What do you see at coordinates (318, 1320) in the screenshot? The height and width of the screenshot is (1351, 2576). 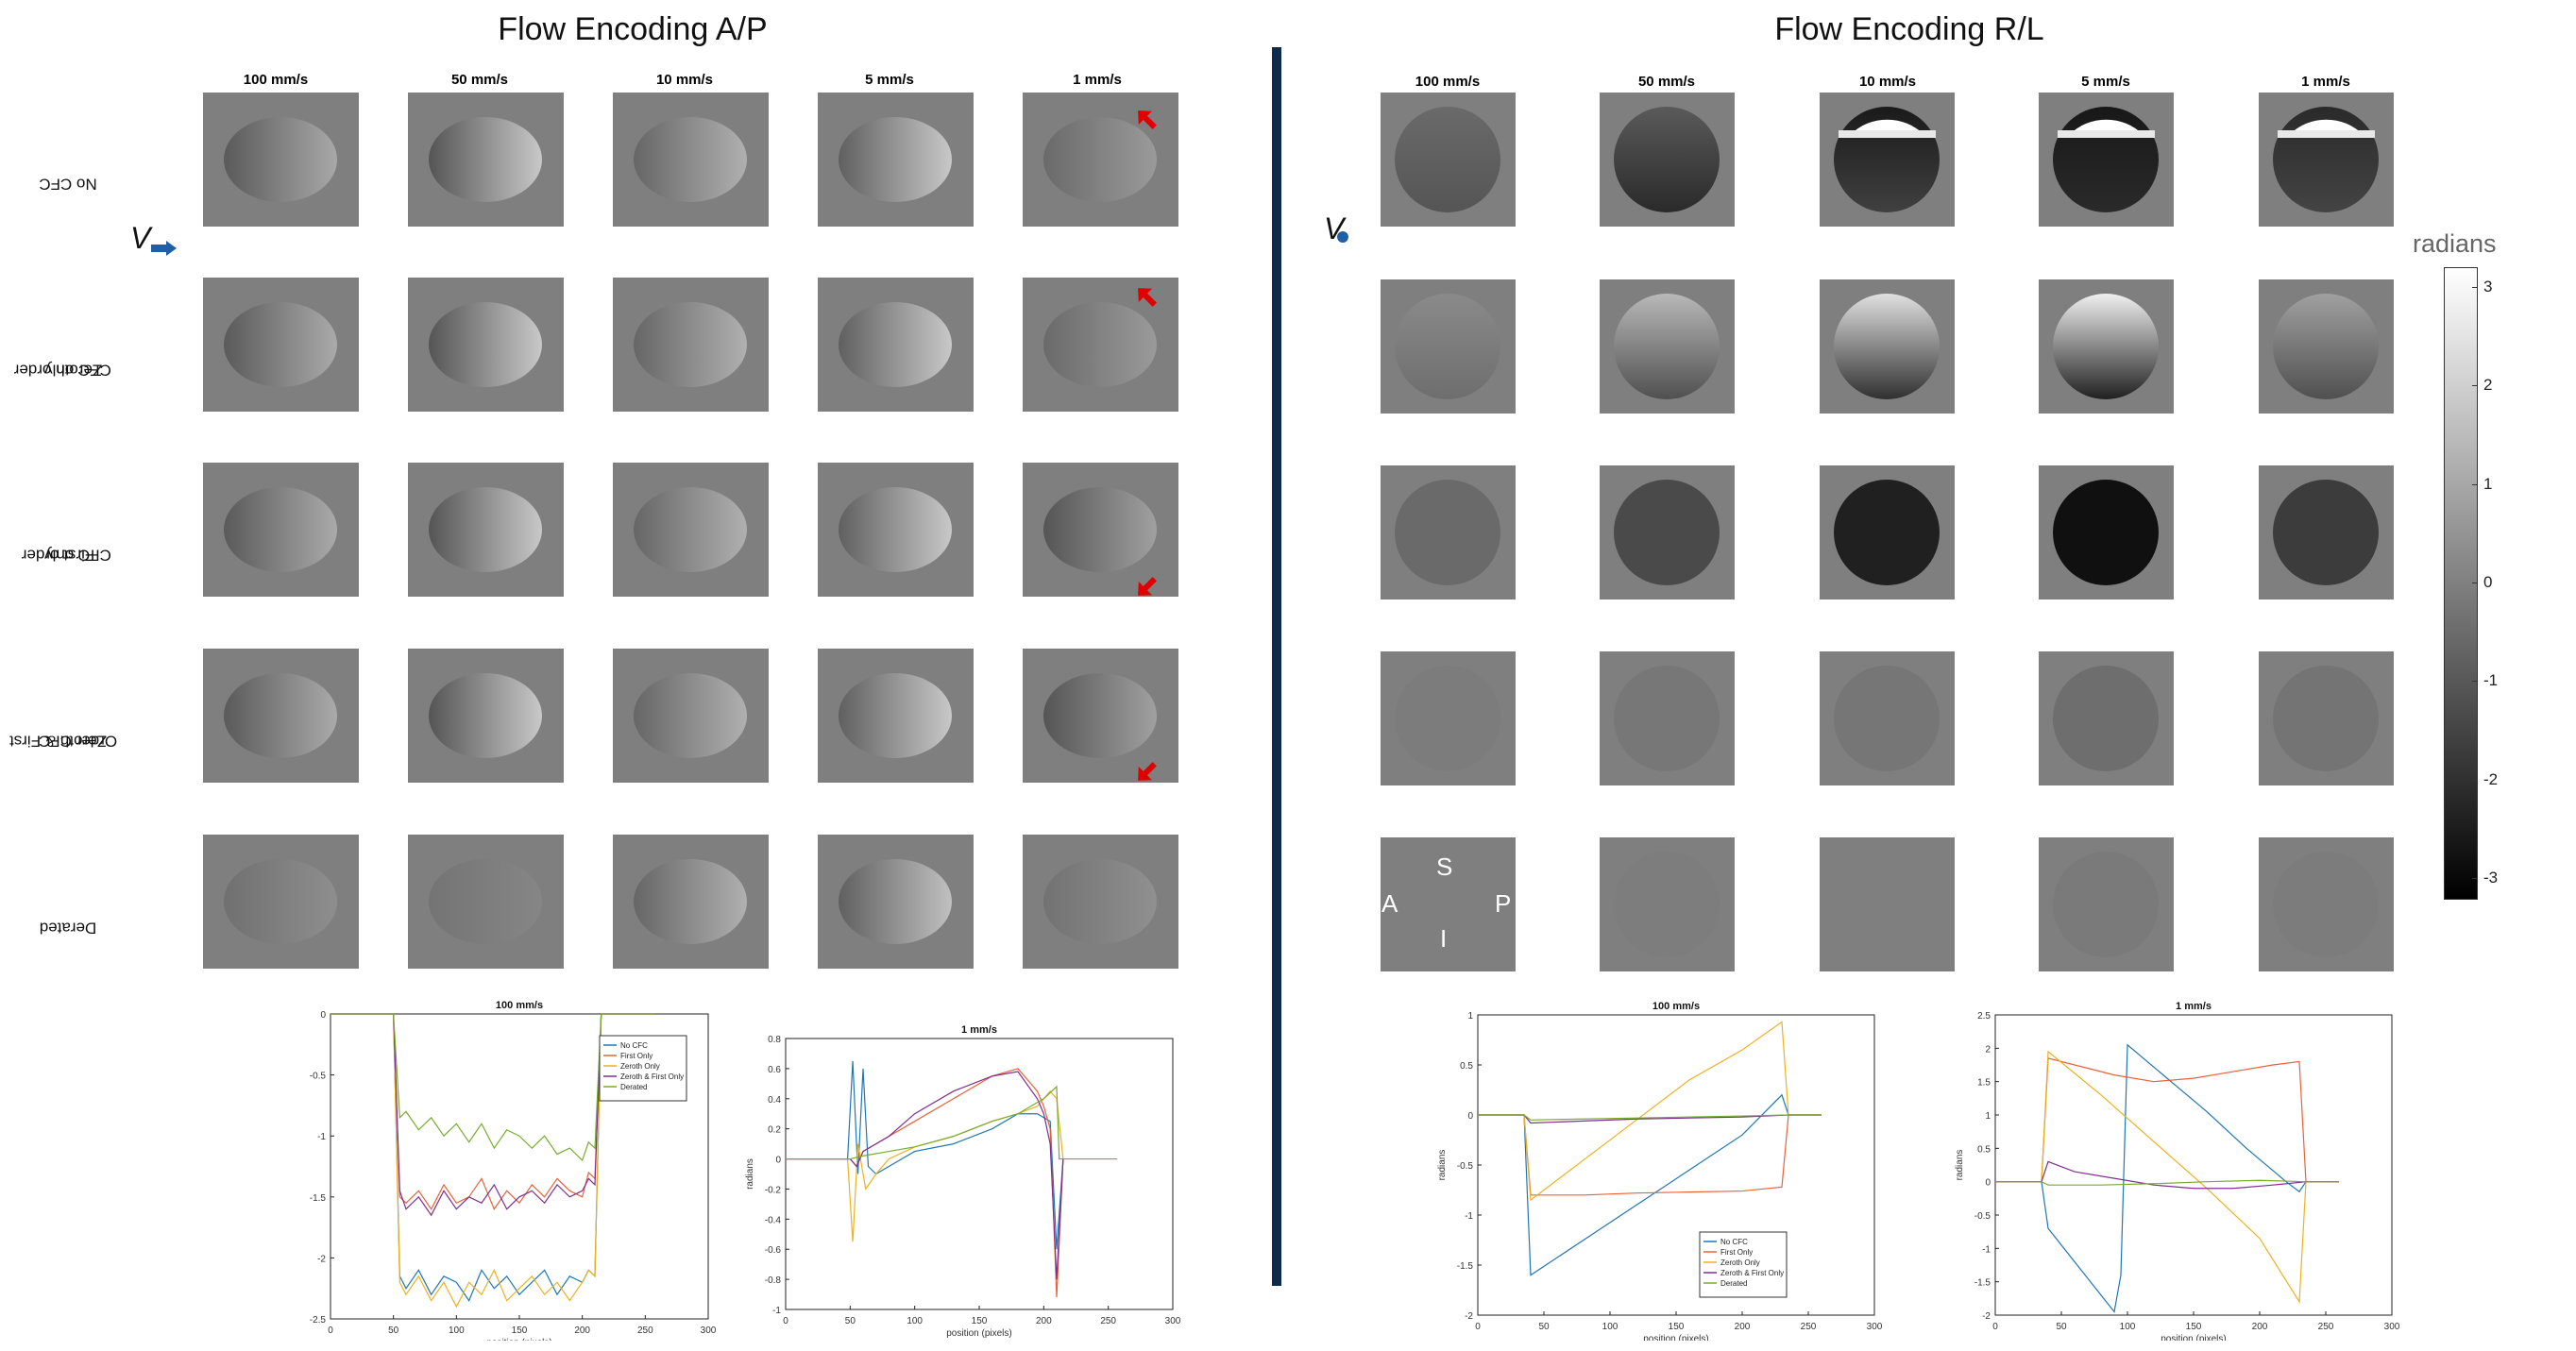 I see `y-tick-label: -2.5` at bounding box center [318, 1320].